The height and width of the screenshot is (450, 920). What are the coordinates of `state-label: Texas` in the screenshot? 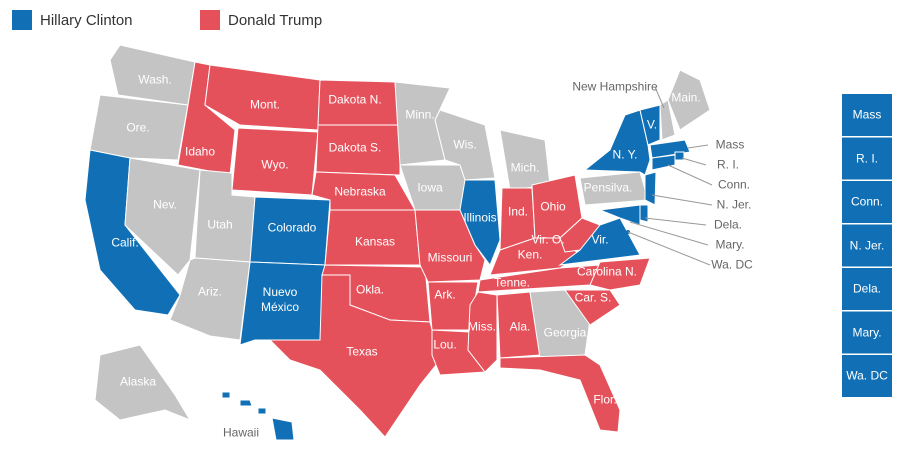 It's located at (362, 351).